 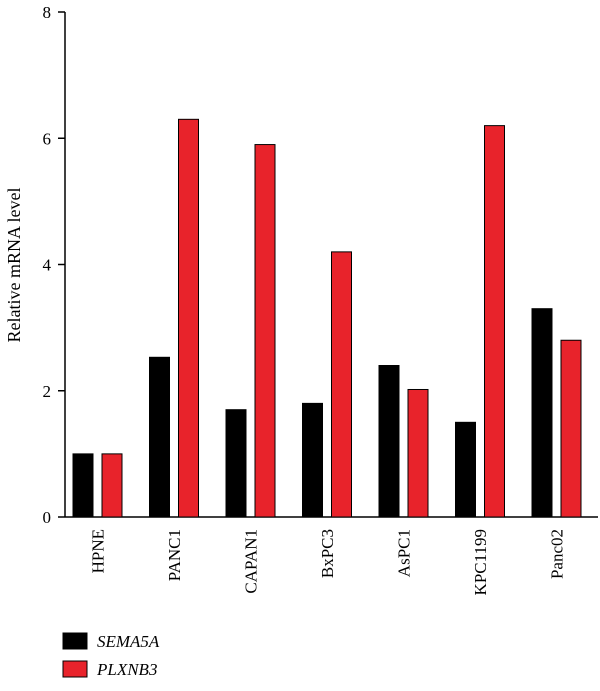 What do you see at coordinates (75, 641) in the screenshot?
I see `legend-swatch-sema5a` at bounding box center [75, 641].